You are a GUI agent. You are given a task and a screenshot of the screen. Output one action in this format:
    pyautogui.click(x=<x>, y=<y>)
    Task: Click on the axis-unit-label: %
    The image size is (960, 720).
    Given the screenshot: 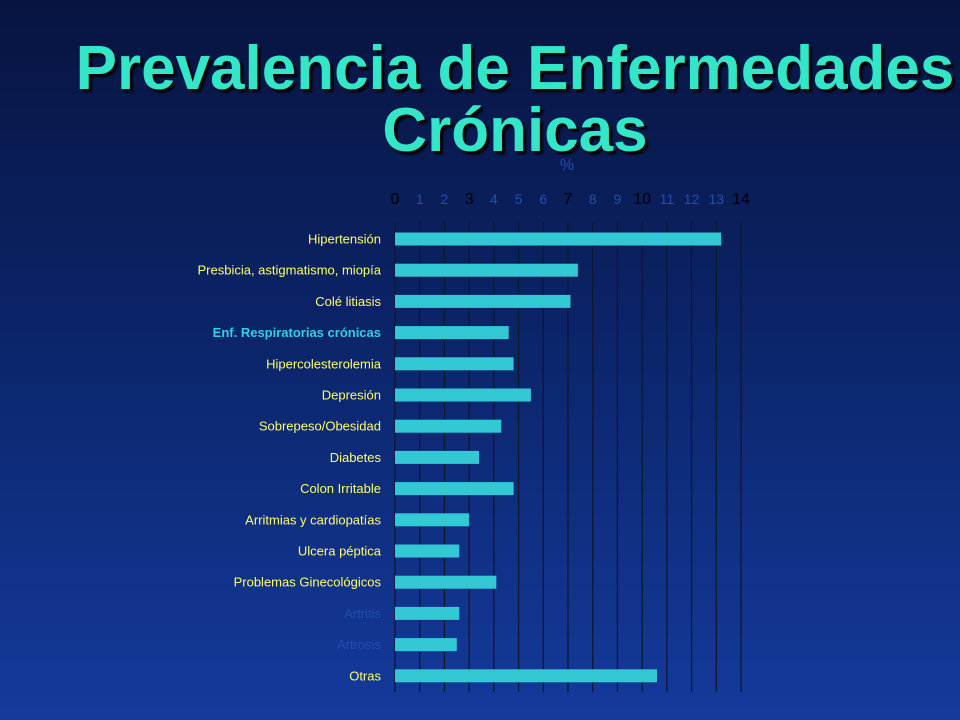 What is the action you would take?
    pyautogui.click(x=567, y=165)
    